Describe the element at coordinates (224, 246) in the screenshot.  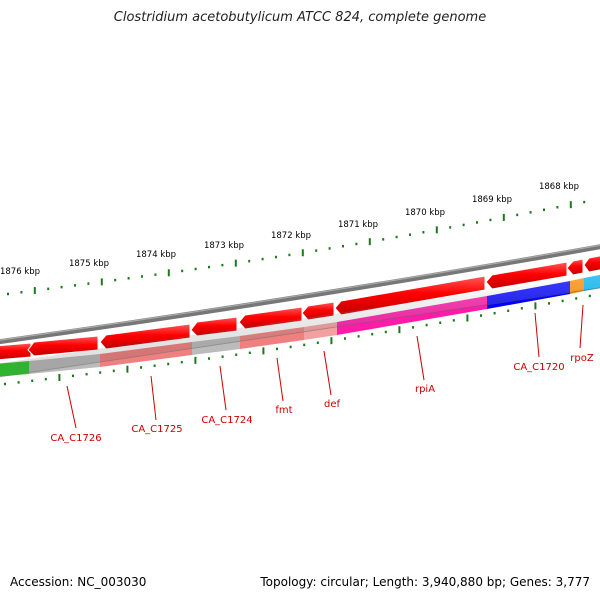
I see `tick-label: 1873 kbp` at that location.